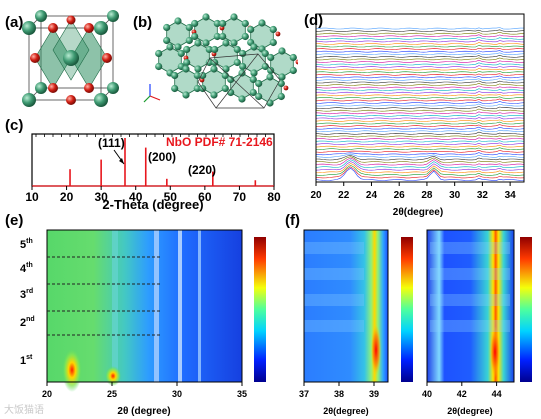  What do you see at coordinates (427, 195) in the screenshot?
I see `x-tick-label: 28` at bounding box center [427, 195].